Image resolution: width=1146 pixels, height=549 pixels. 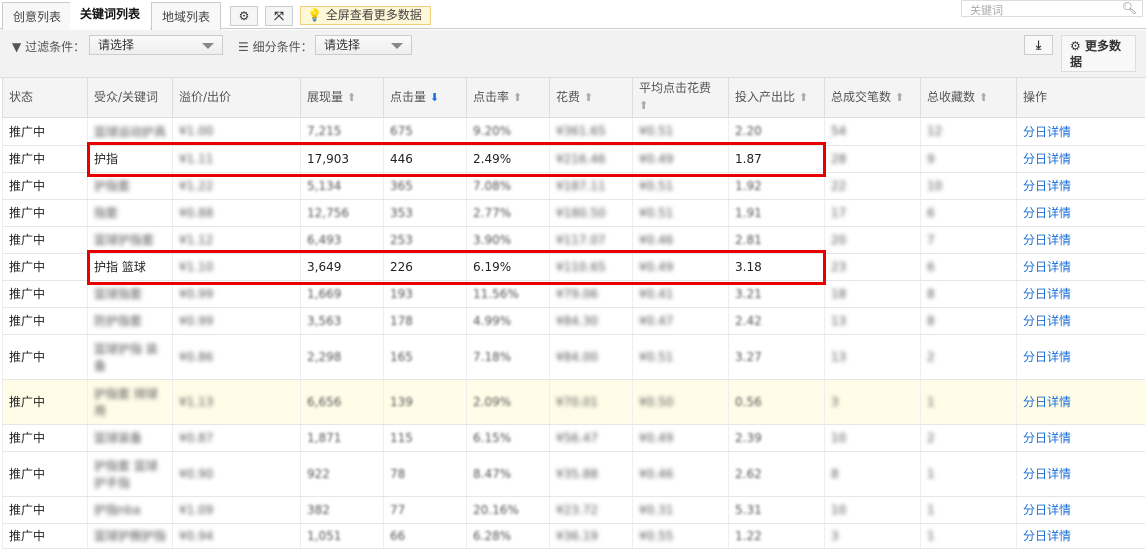 What do you see at coordinates (342, 536) in the screenshot?
I see `cell-imp: 1,051` at bounding box center [342, 536].